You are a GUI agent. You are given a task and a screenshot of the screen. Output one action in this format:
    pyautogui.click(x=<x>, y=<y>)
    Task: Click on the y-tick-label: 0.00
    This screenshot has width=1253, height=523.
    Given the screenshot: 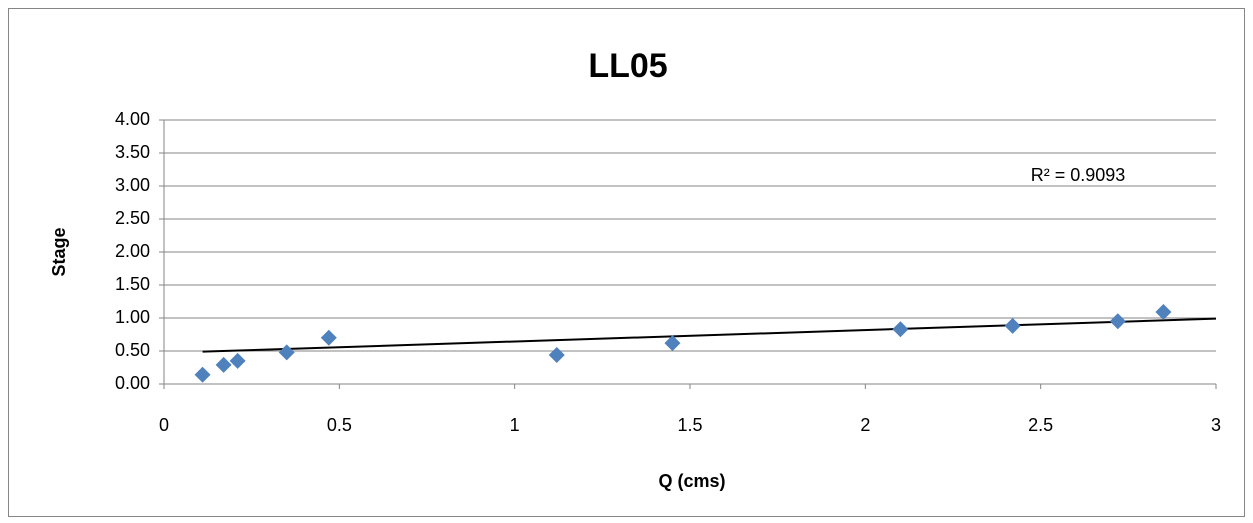 What is the action you would take?
    pyautogui.click(x=132, y=383)
    